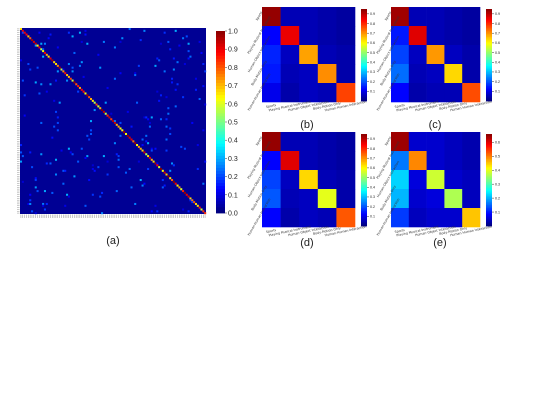  I want to click on colorbar-tick-label: 0.5, so click(233, 122).